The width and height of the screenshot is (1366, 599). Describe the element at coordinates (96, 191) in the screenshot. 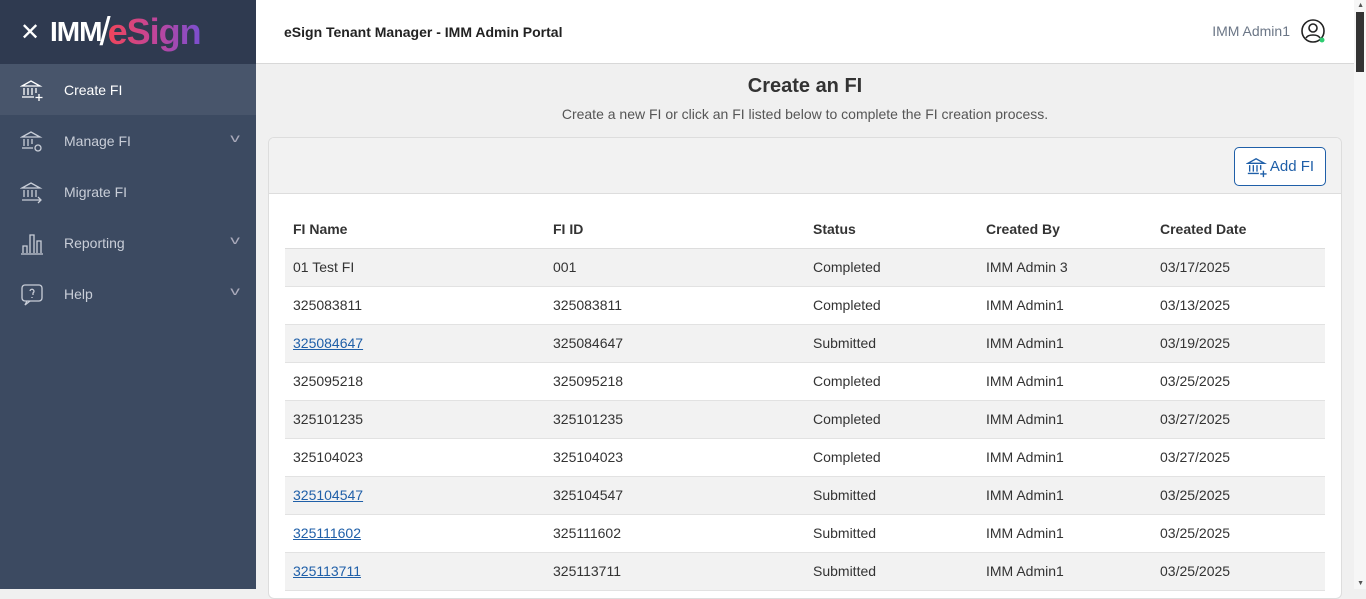

I see `sidebar-item-label: Migrate FI` at that location.